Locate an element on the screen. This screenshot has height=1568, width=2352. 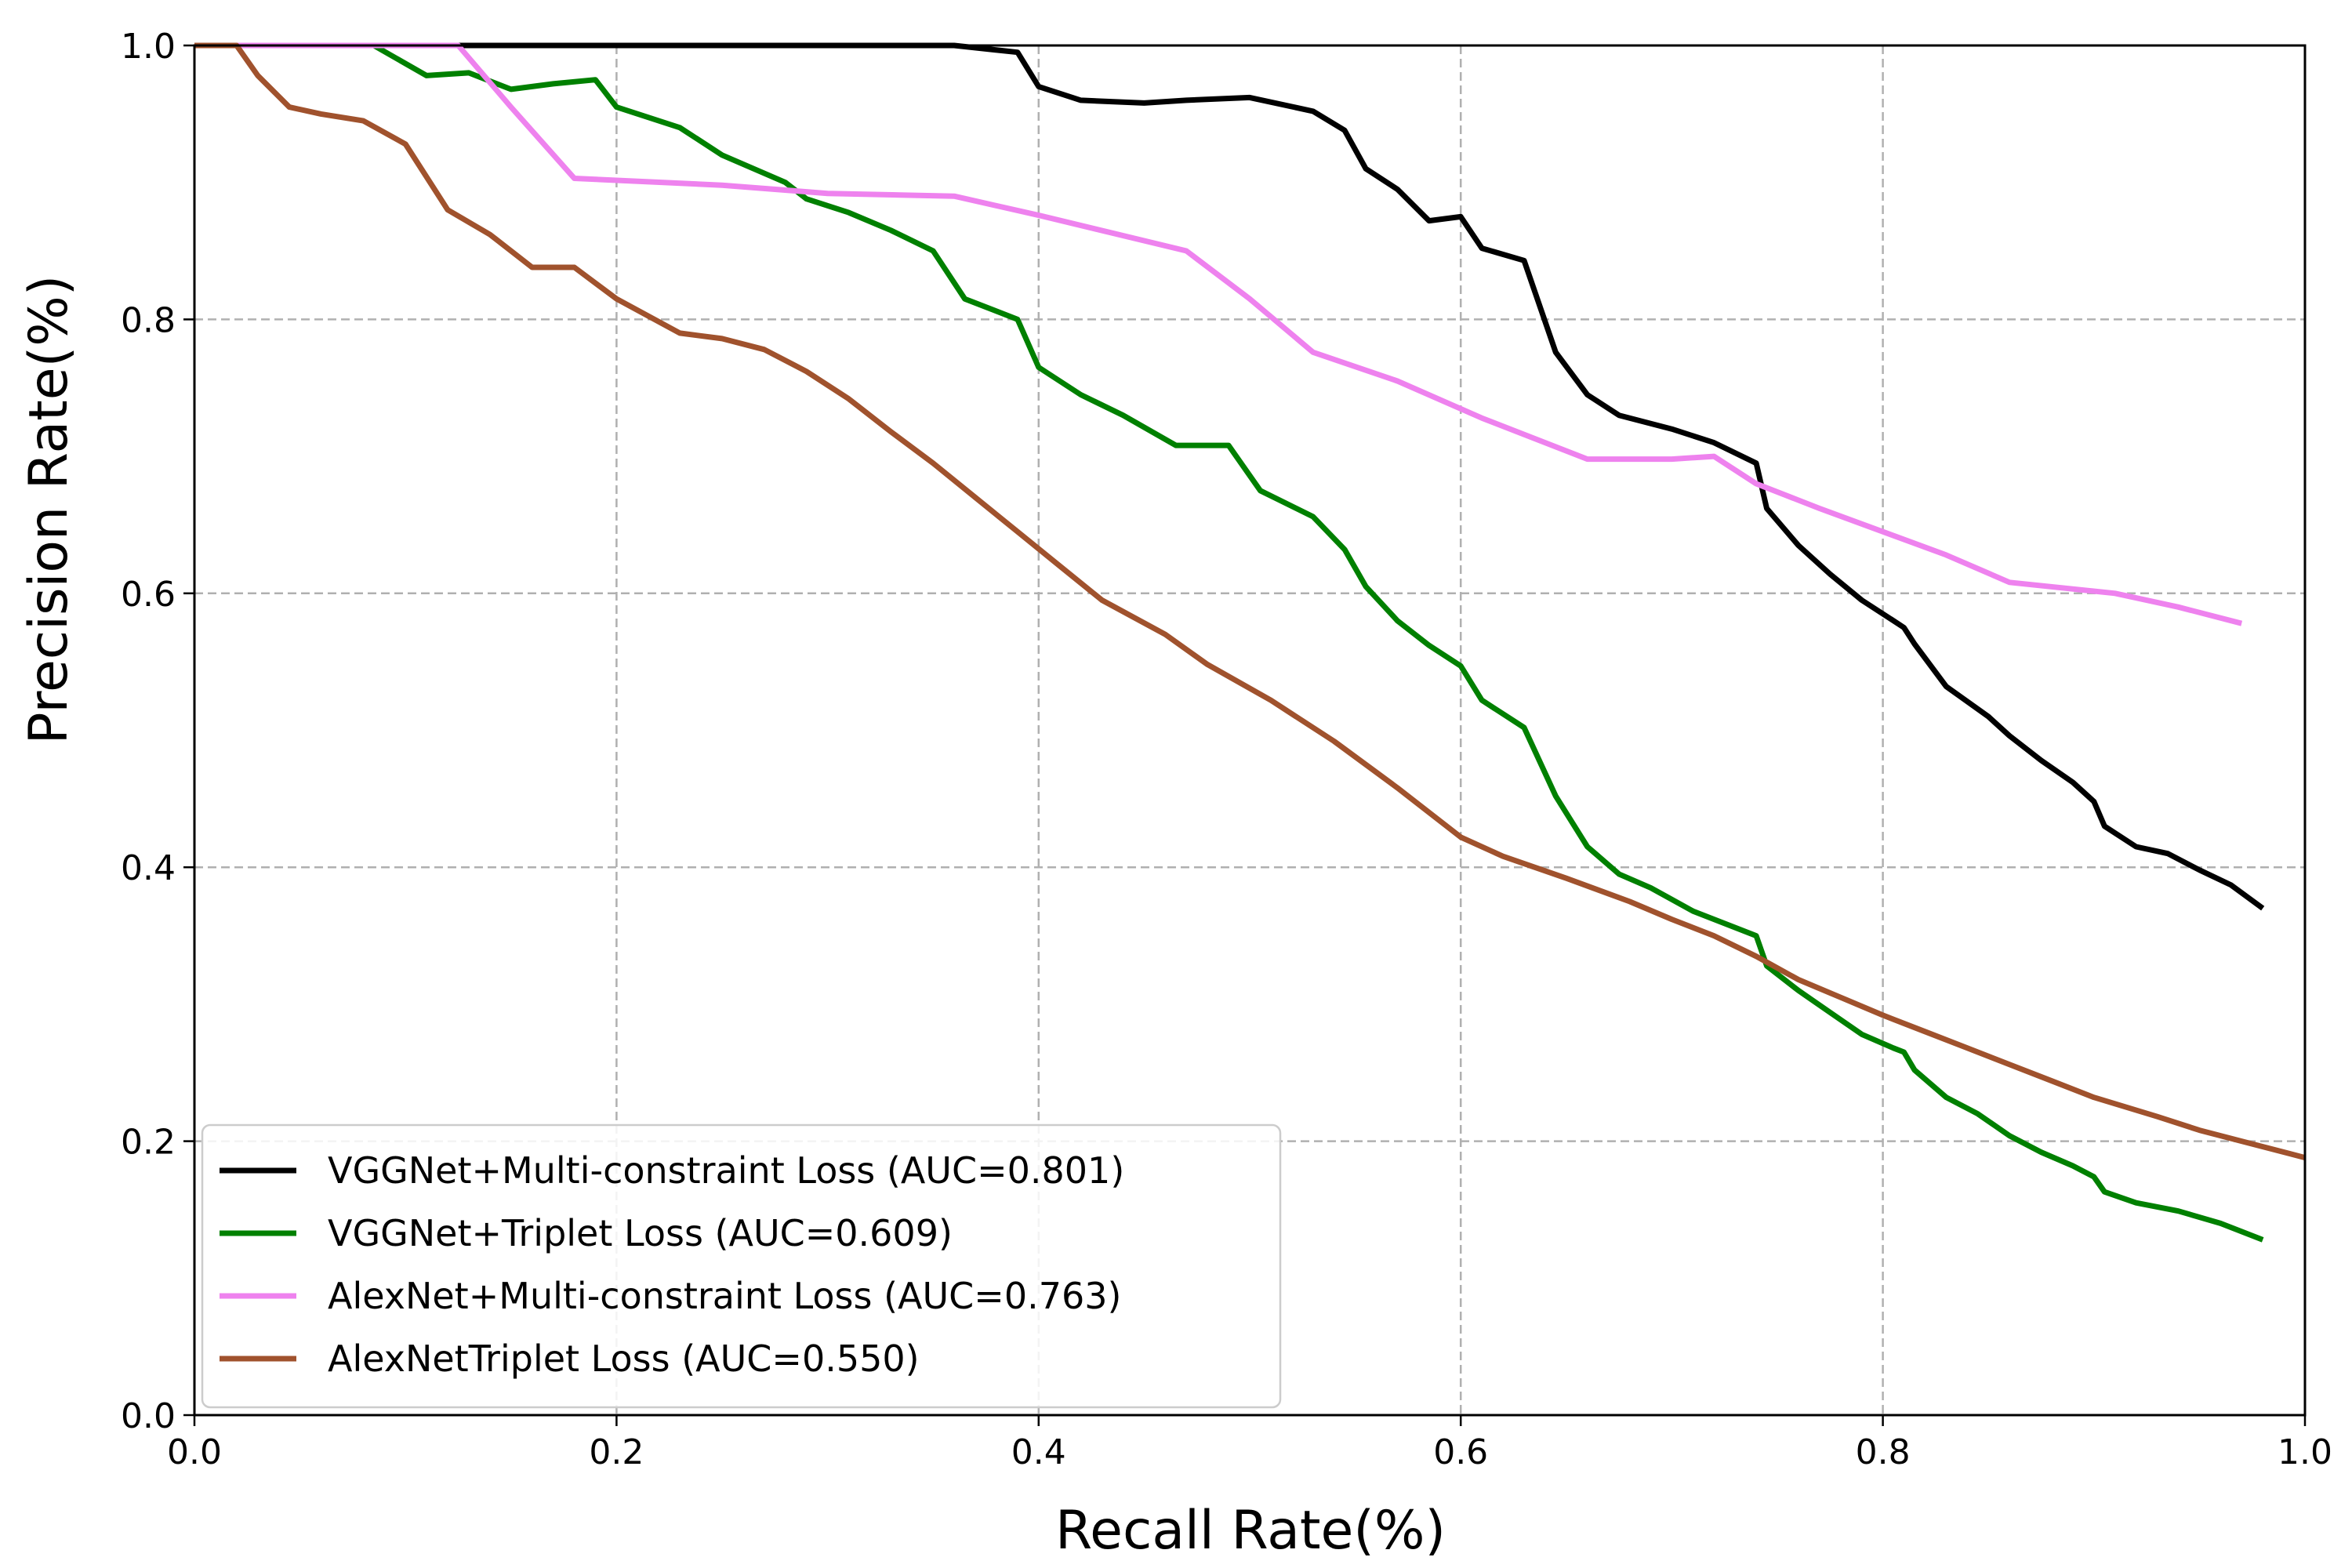
legend-entry-1: VGGNet+Triplet Loss (AUC=0.609) is located at coordinates (640, 1233).